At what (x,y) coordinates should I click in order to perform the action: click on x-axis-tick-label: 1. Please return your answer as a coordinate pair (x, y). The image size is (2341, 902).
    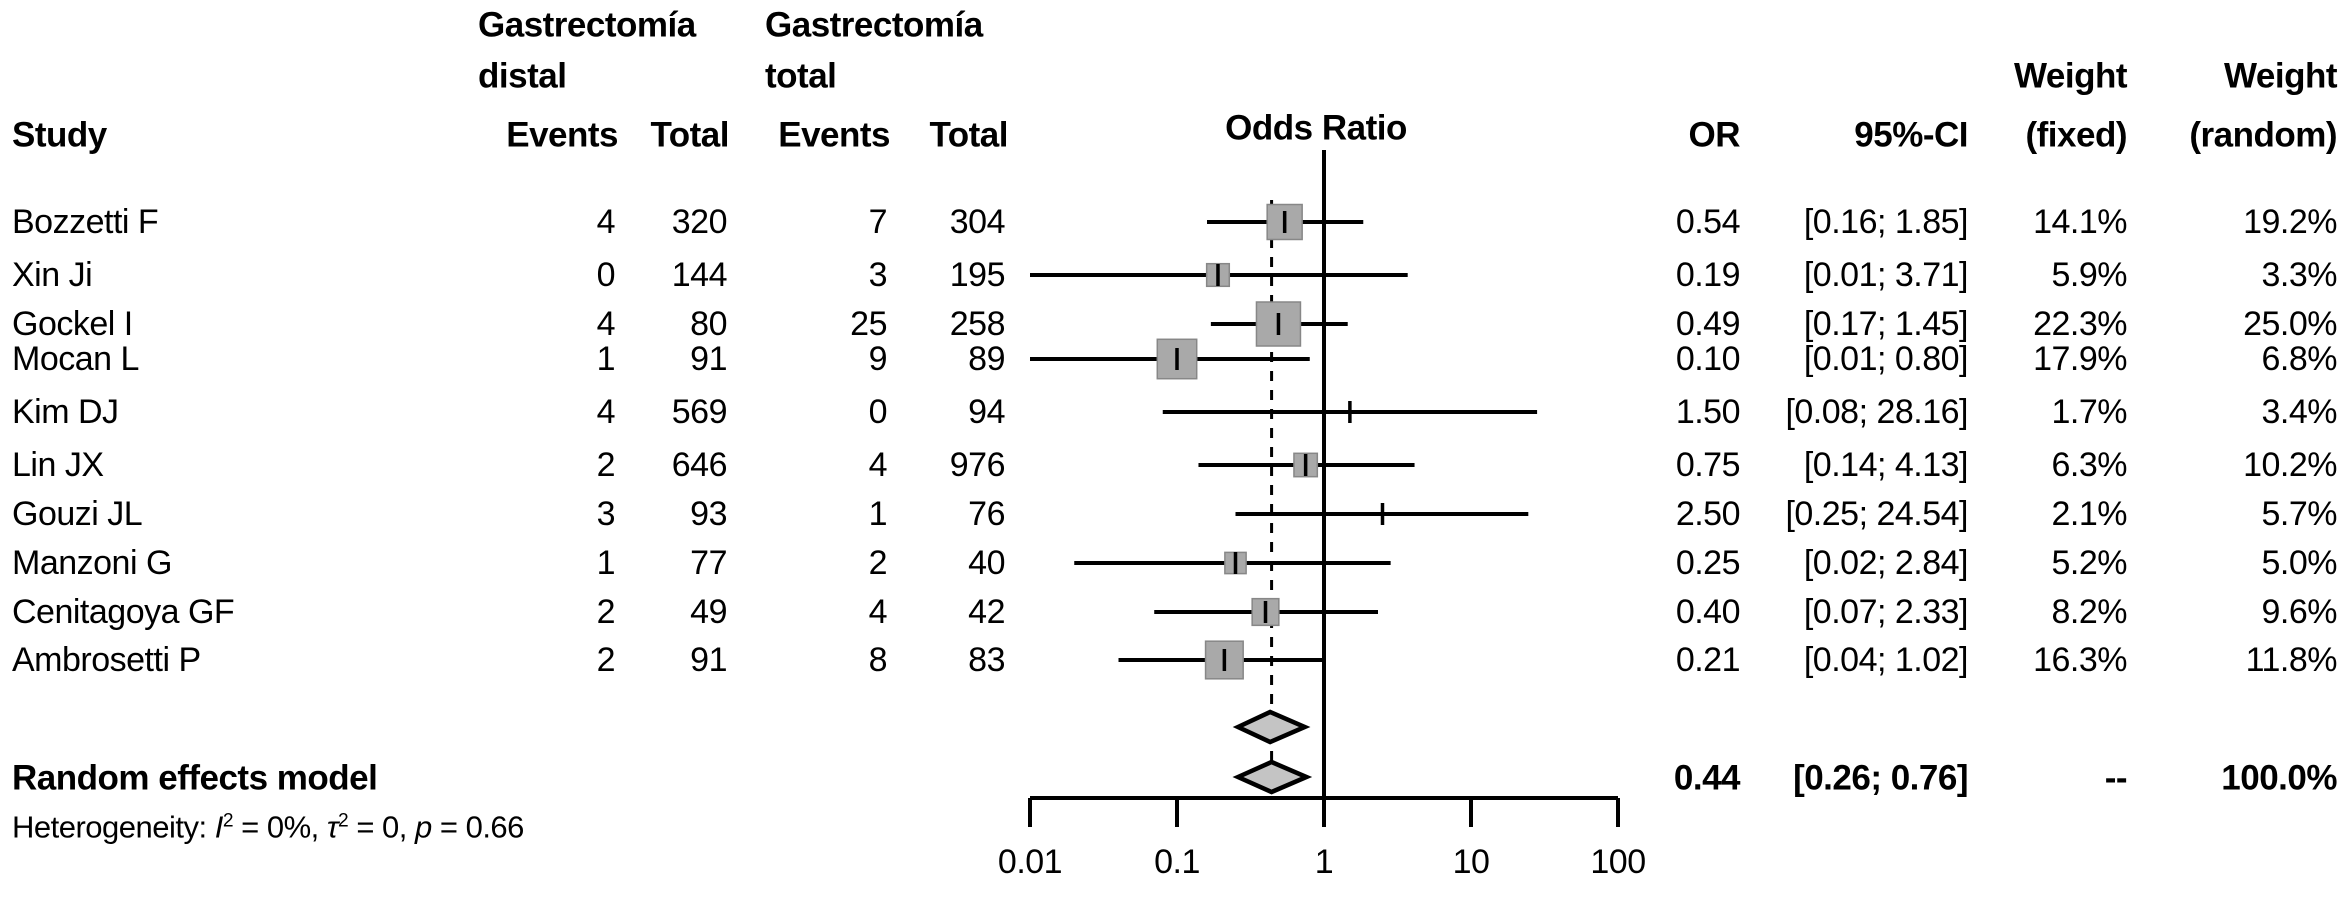
    Looking at the image, I should click on (1324, 862).